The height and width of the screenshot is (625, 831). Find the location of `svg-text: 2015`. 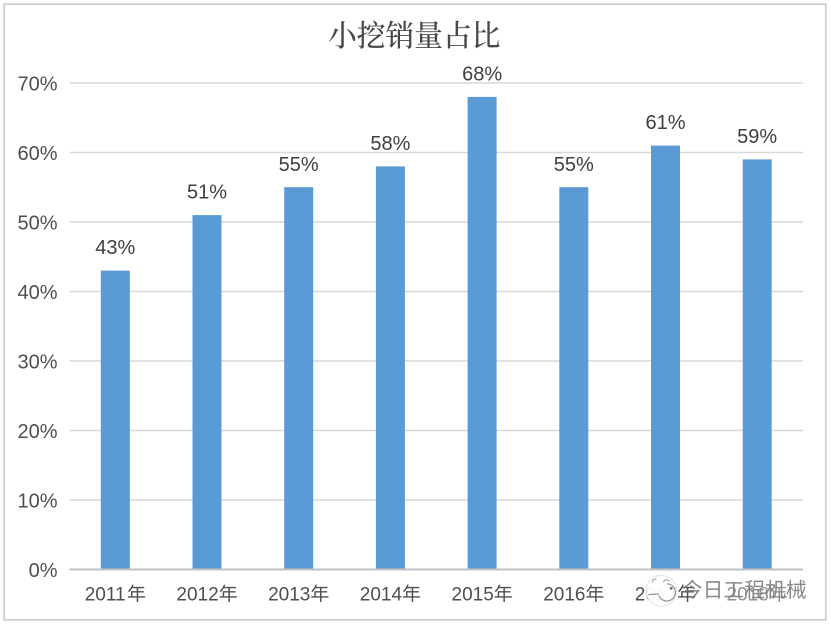

svg-text: 2015 is located at coordinates (473, 595).